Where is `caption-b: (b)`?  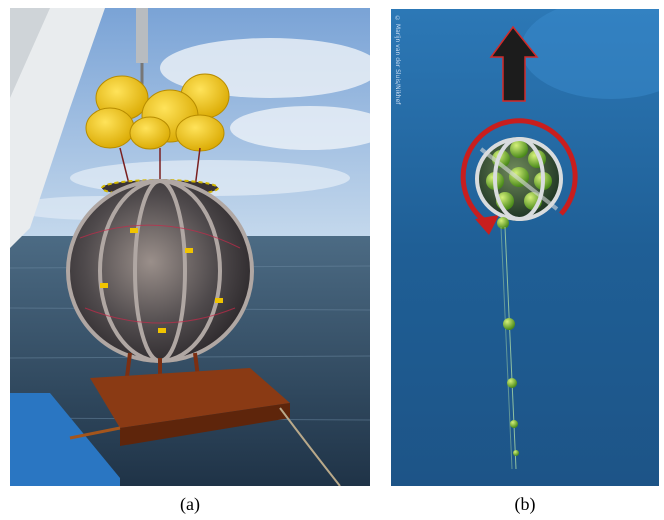 caption-b: (b) is located at coordinates (525, 504).